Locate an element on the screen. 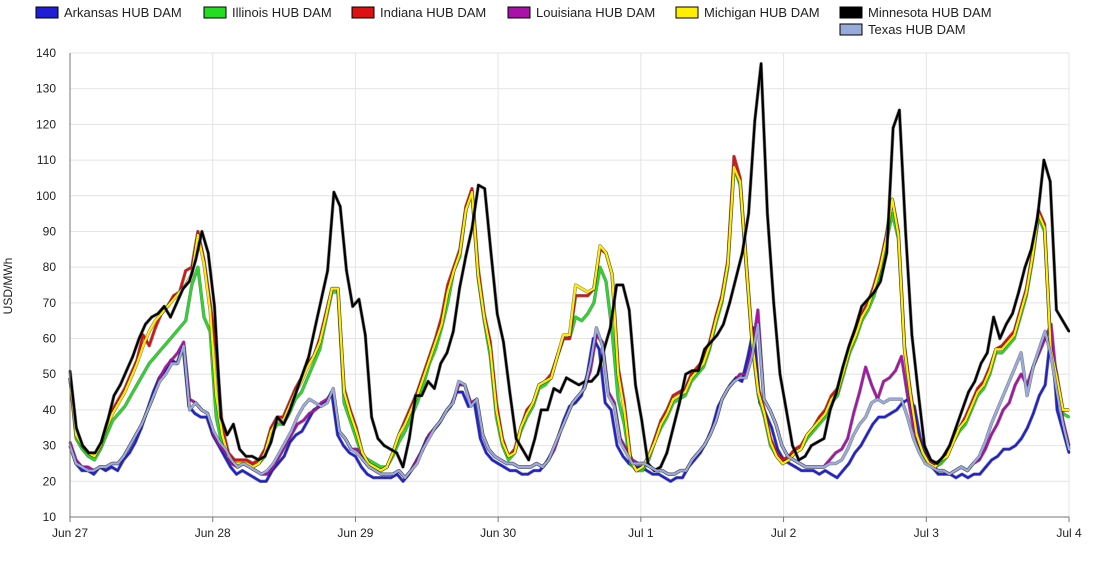 This screenshot has width=1100, height=570. legend-item-michigan-hub-dam: Michigan HUB DAM is located at coordinates (747, 12).